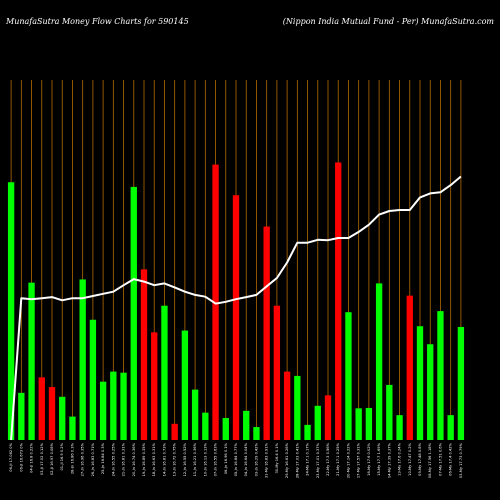  Describe the element at coordinates (21, 456) in the screenshot. I see `x-tick-label: 06-Jl 16.673 0%` at that location.